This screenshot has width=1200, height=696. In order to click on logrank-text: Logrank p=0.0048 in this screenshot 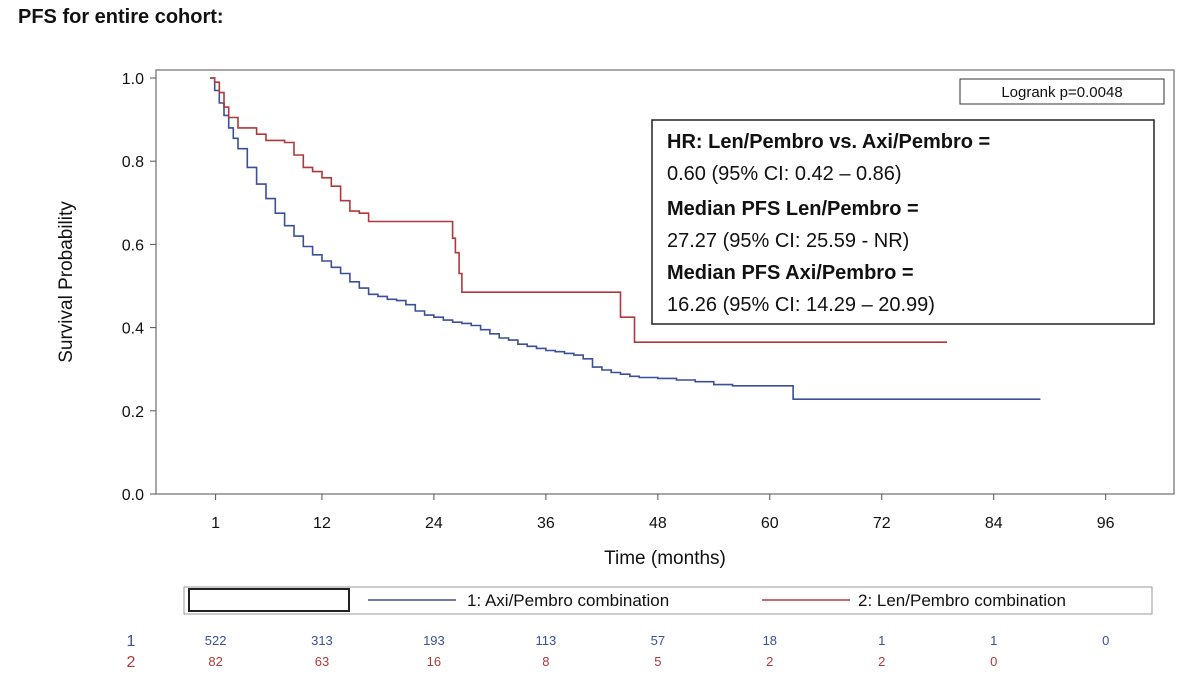, I will do `click(1061, 92)`.